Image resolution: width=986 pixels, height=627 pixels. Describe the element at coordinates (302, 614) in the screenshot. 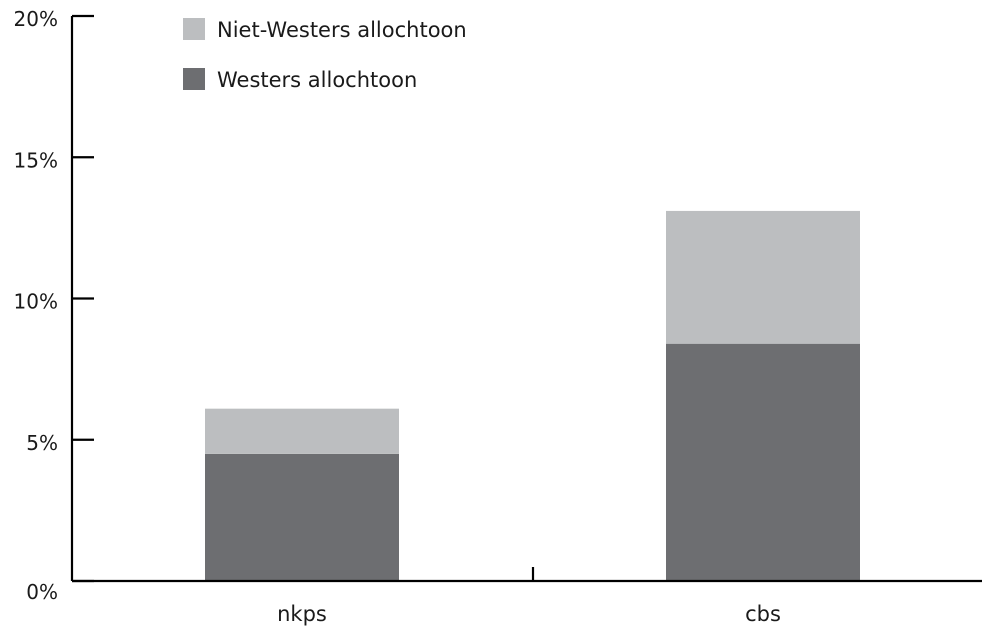

I see `x-category-label: nkps` at that location.